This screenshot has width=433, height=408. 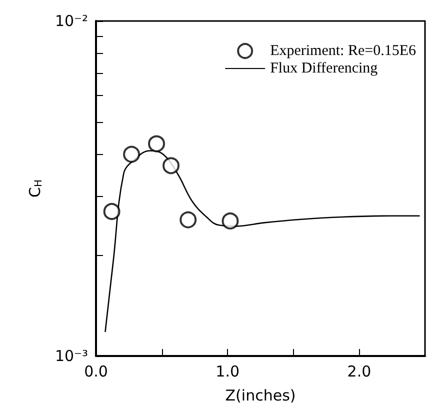 I want to click on y-tick-label: 10⁻³, so click(x=71, y=356).